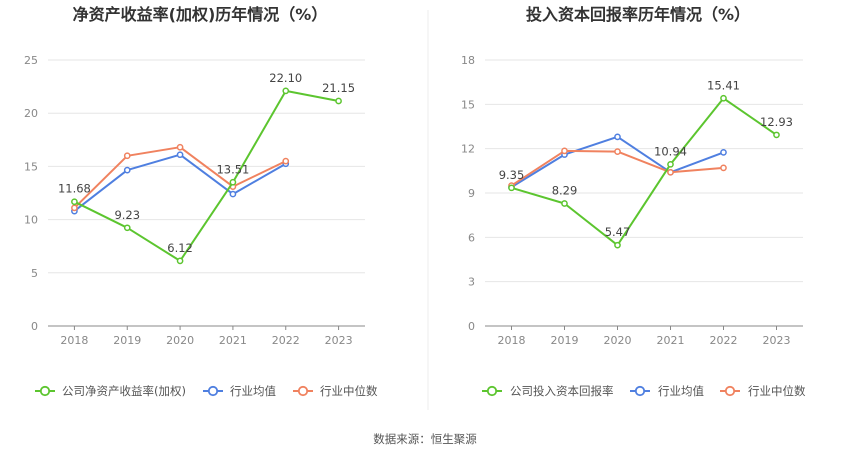 Image resolution: width=850 pixels, height=459 pixels. I want to click on legend-item-company: 公司投入资本回报率, so click(548, 391).